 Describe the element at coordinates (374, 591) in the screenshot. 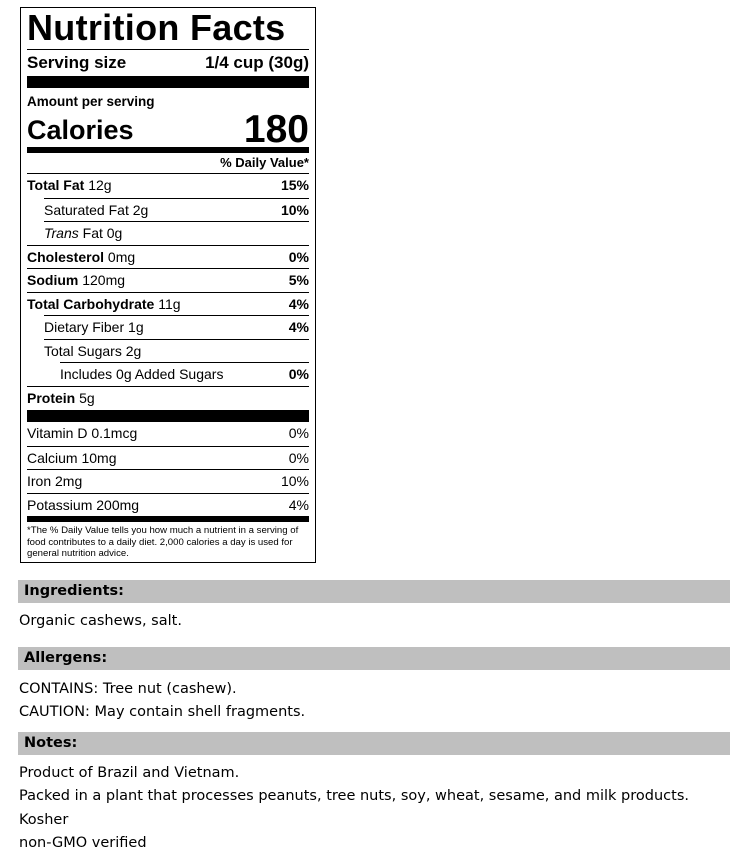

I see `ingredients-heading: Ingredients:` at that location.